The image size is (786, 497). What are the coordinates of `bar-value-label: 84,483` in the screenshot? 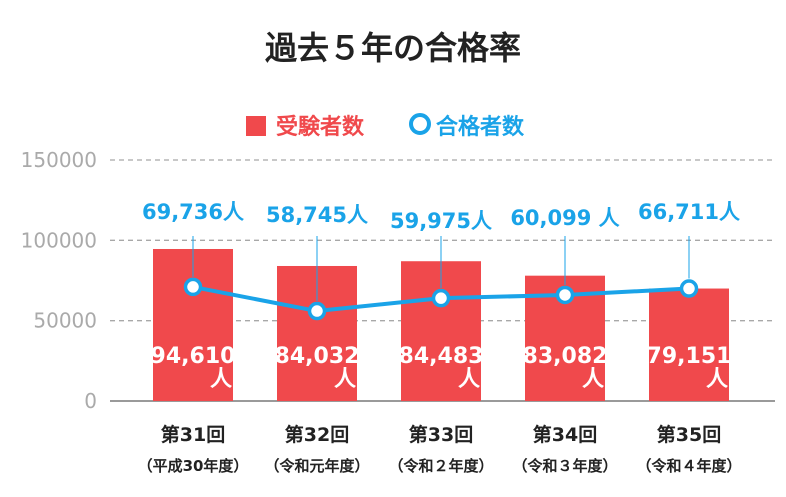 It's located at (441, 356).